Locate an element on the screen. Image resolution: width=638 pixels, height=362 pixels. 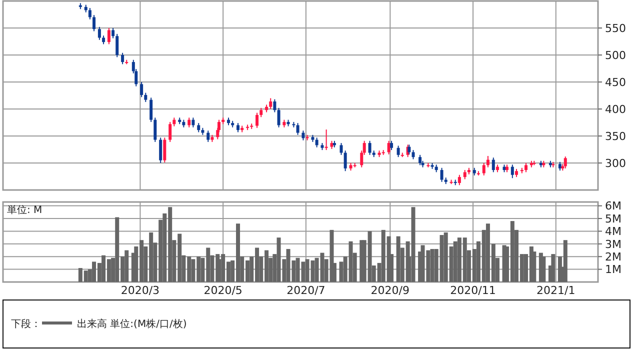
y-tick-label: 500 is located at coordinates (615, 55).